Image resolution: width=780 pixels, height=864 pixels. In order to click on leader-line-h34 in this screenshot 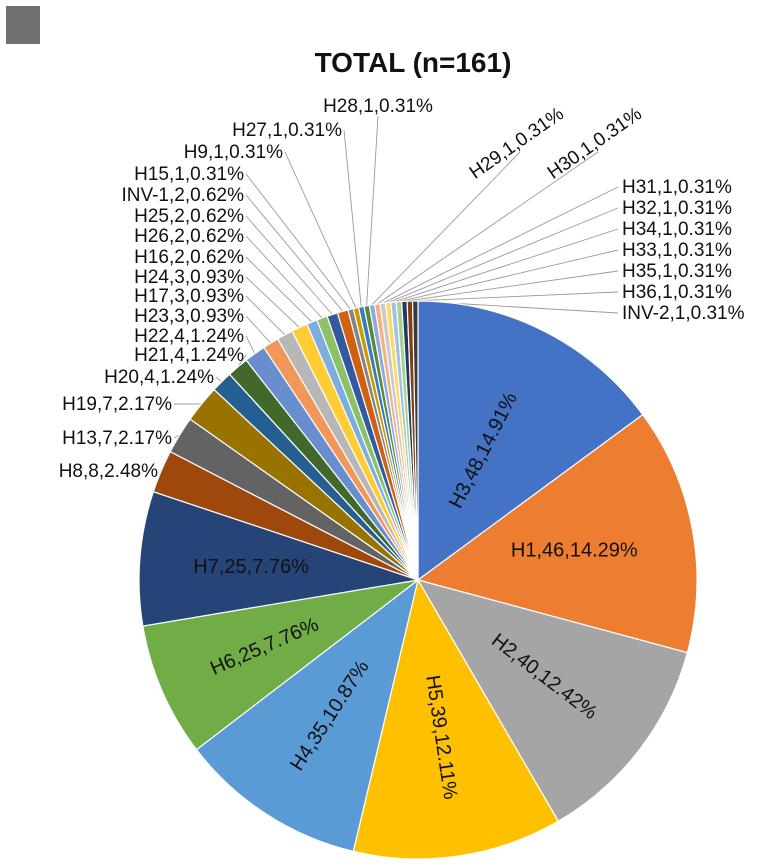, I will do `click(506, 265)`.